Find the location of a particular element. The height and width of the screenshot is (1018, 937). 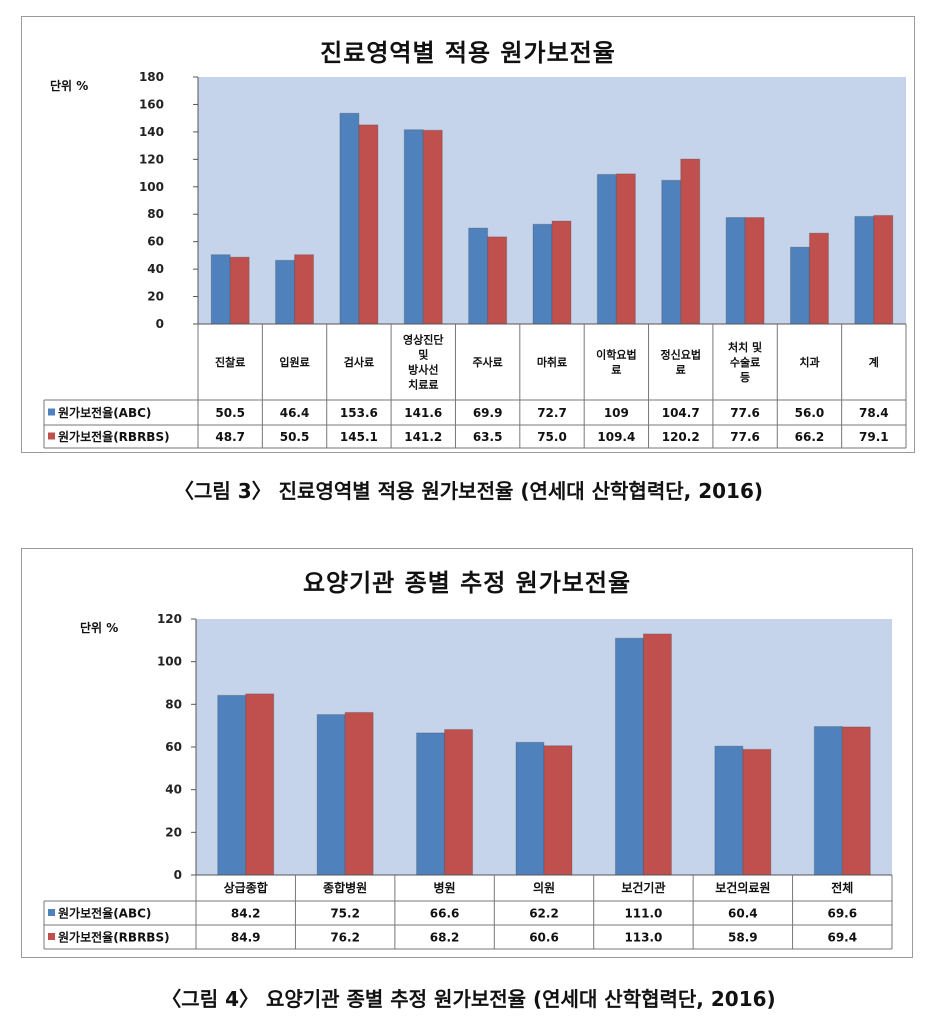

data-label: 66.2 is located at coordinates (810, 437).